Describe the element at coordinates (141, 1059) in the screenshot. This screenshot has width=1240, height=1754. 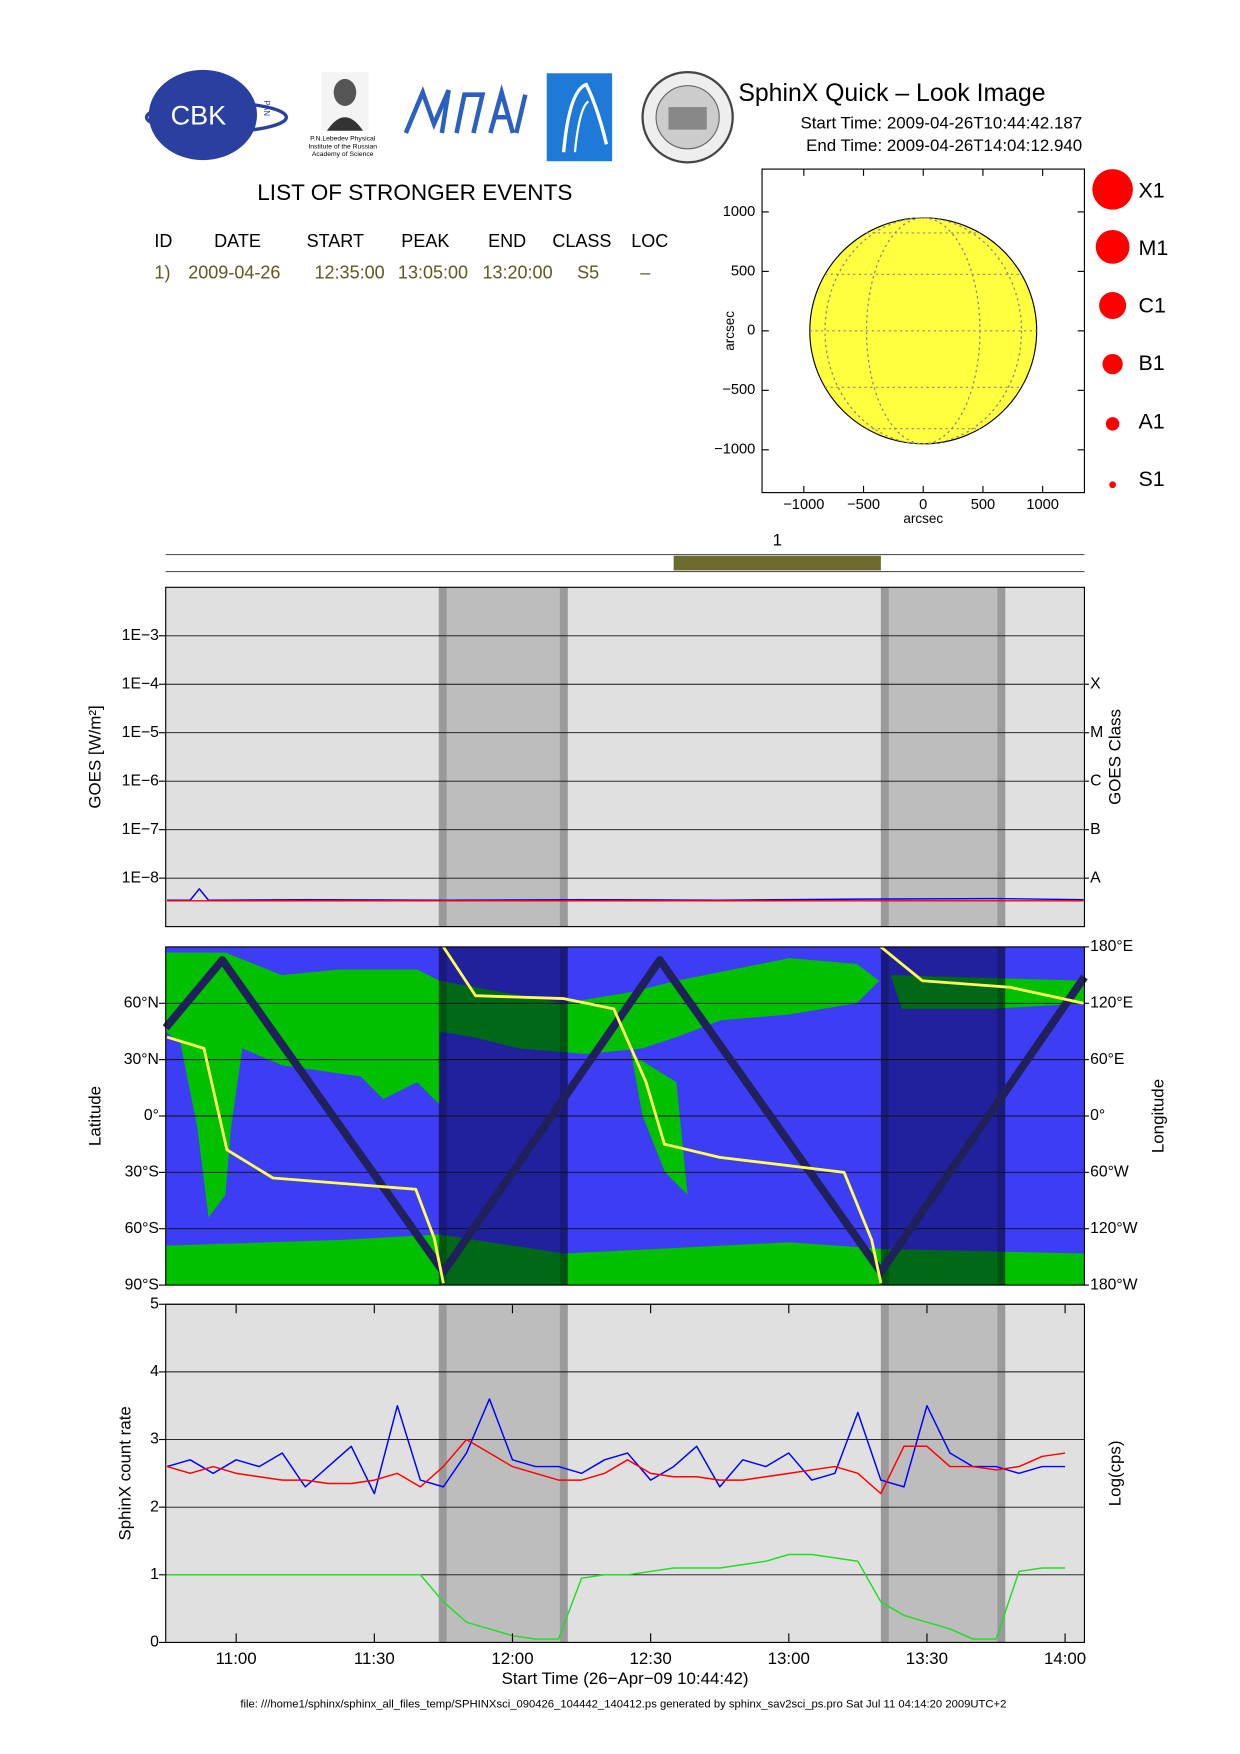
I see `y-tick-label: 30°N` at that location.